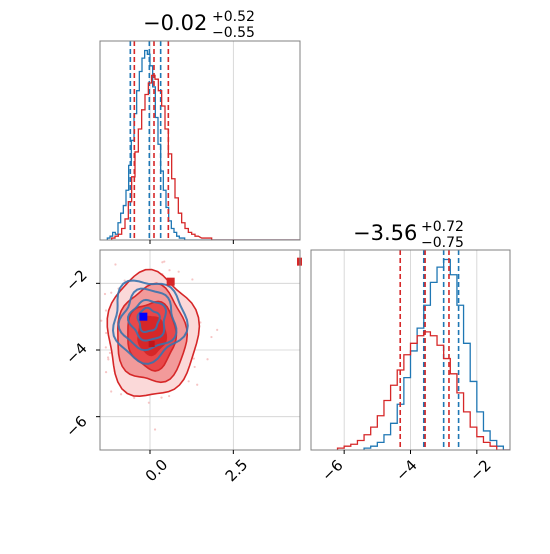  Describe the element at coordinates (76, 426) in the screenshot. I see `y-tick-label-neg6: −6` at that location.